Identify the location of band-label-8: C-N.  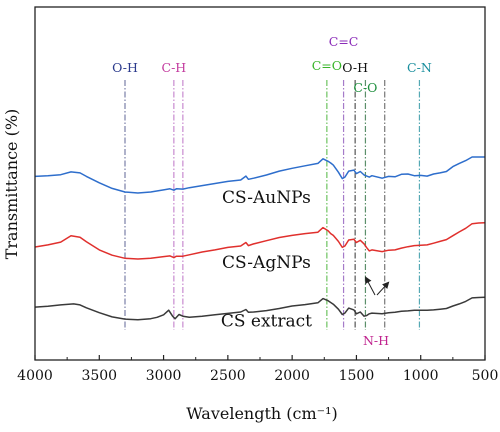
(419, 67).